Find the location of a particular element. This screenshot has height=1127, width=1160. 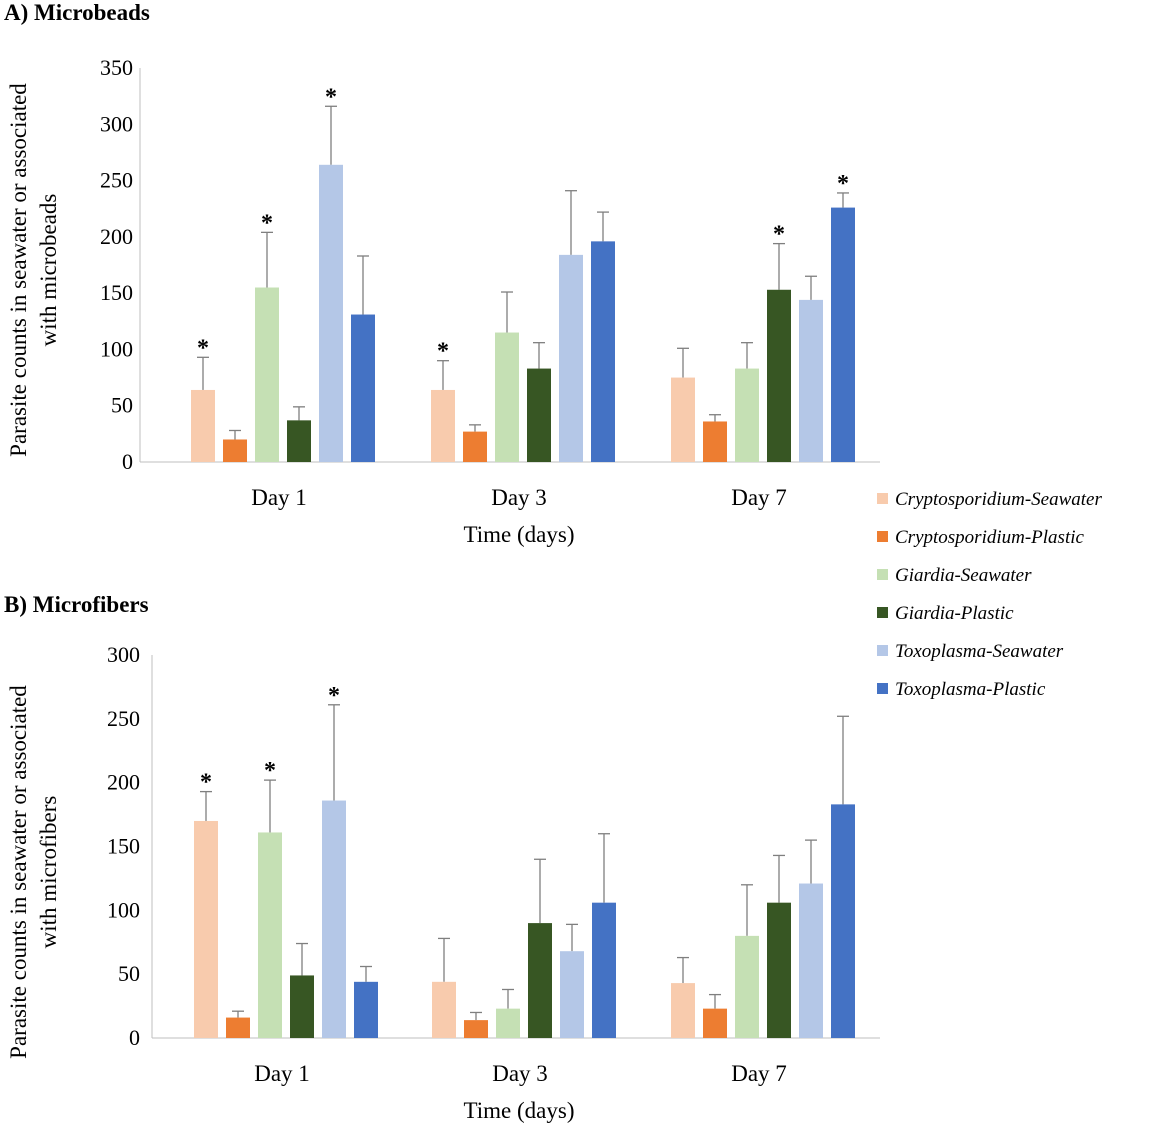

y-axis-label-line2: with microfibers is located at coordinates (48, 872).